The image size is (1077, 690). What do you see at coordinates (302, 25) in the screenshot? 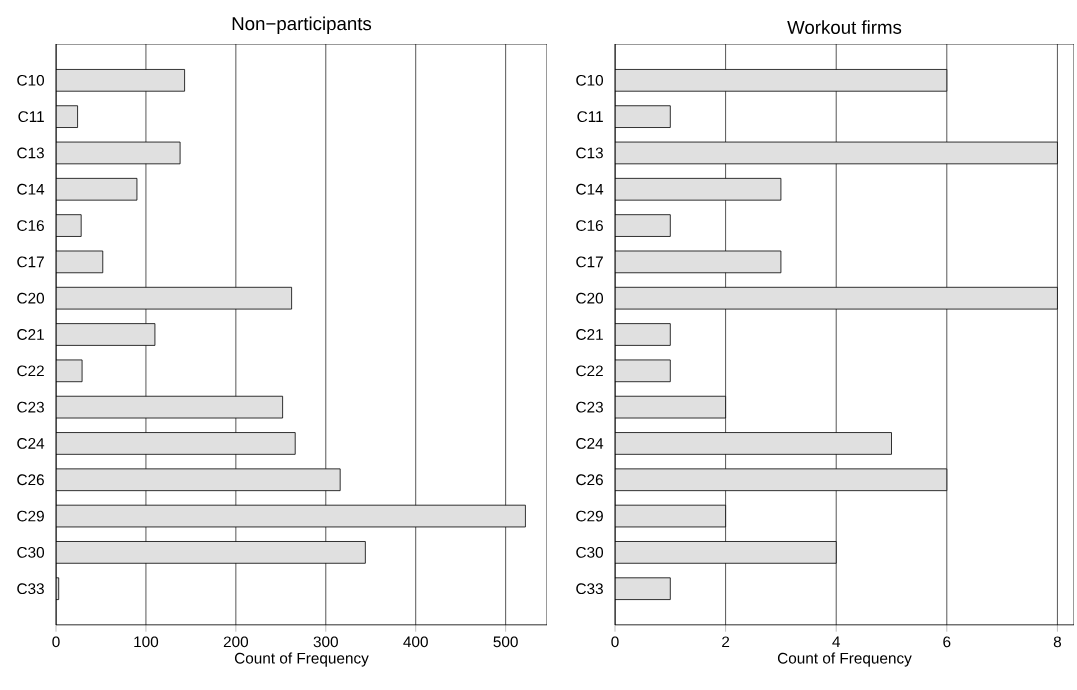
I see `chart-title: Non−participants` at bounding box center [302, 25].